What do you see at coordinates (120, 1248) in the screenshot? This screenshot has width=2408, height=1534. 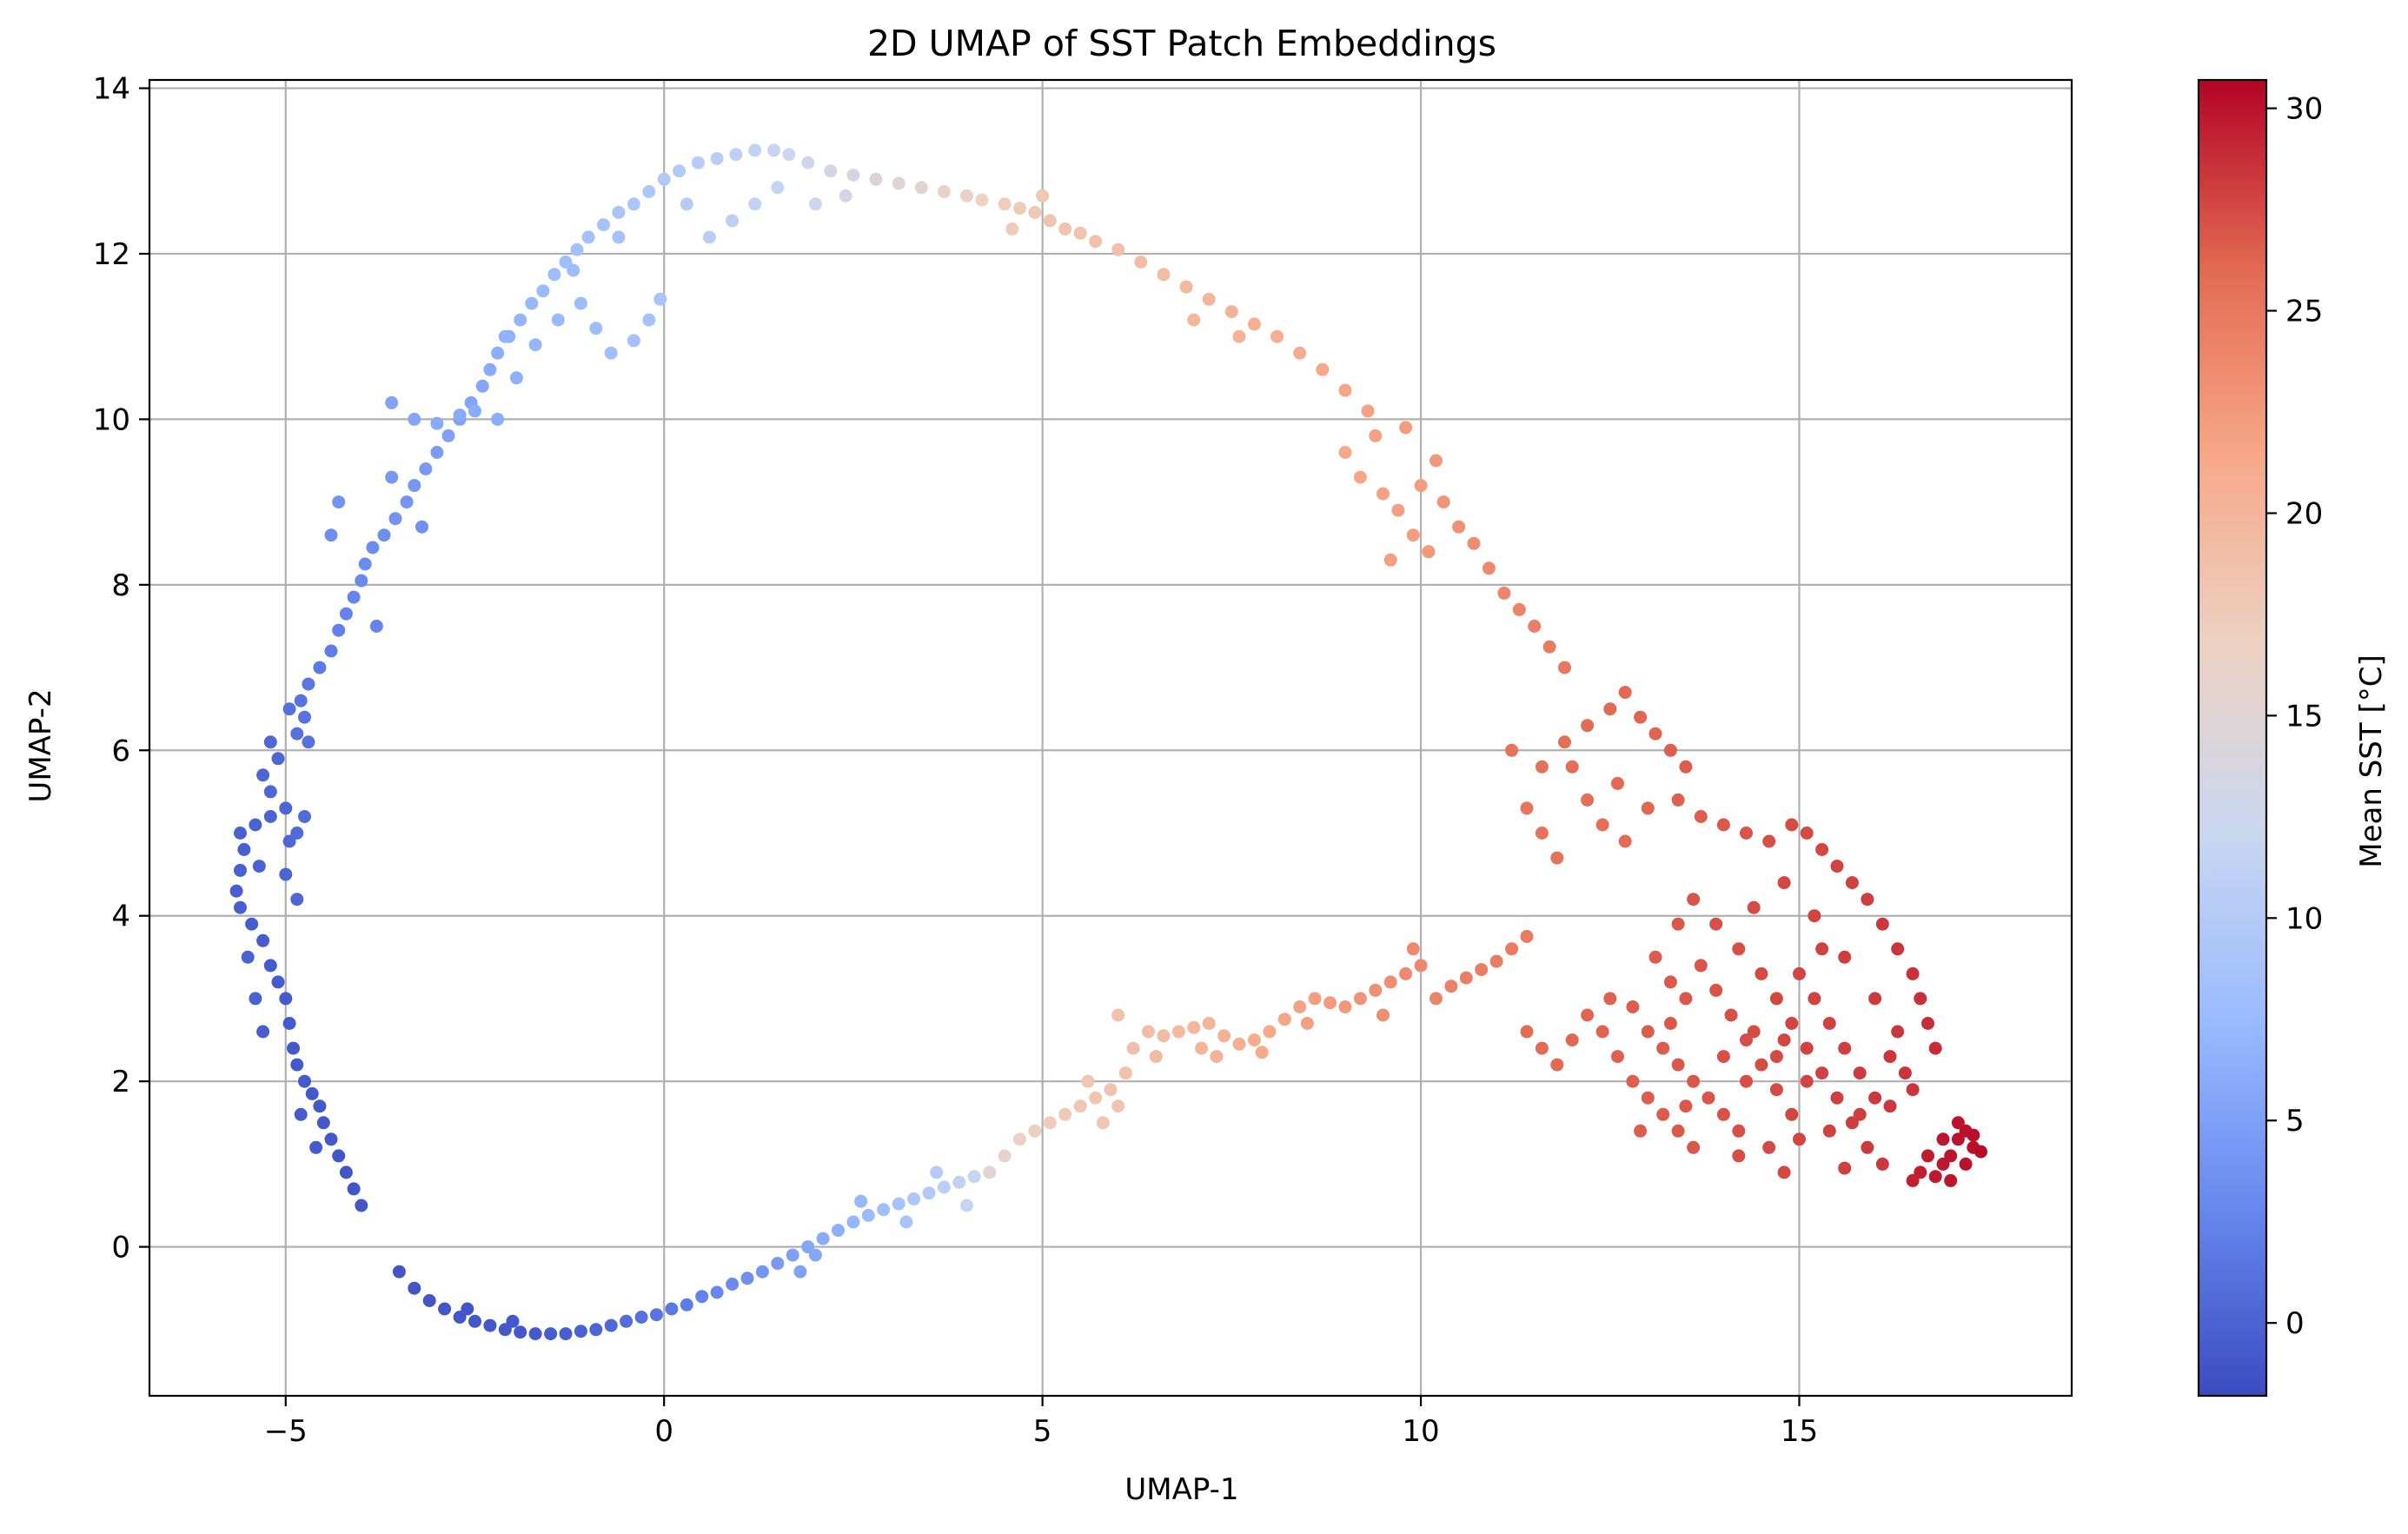 I see `y-tick-label: 0` at bounding box center [120, 1248].